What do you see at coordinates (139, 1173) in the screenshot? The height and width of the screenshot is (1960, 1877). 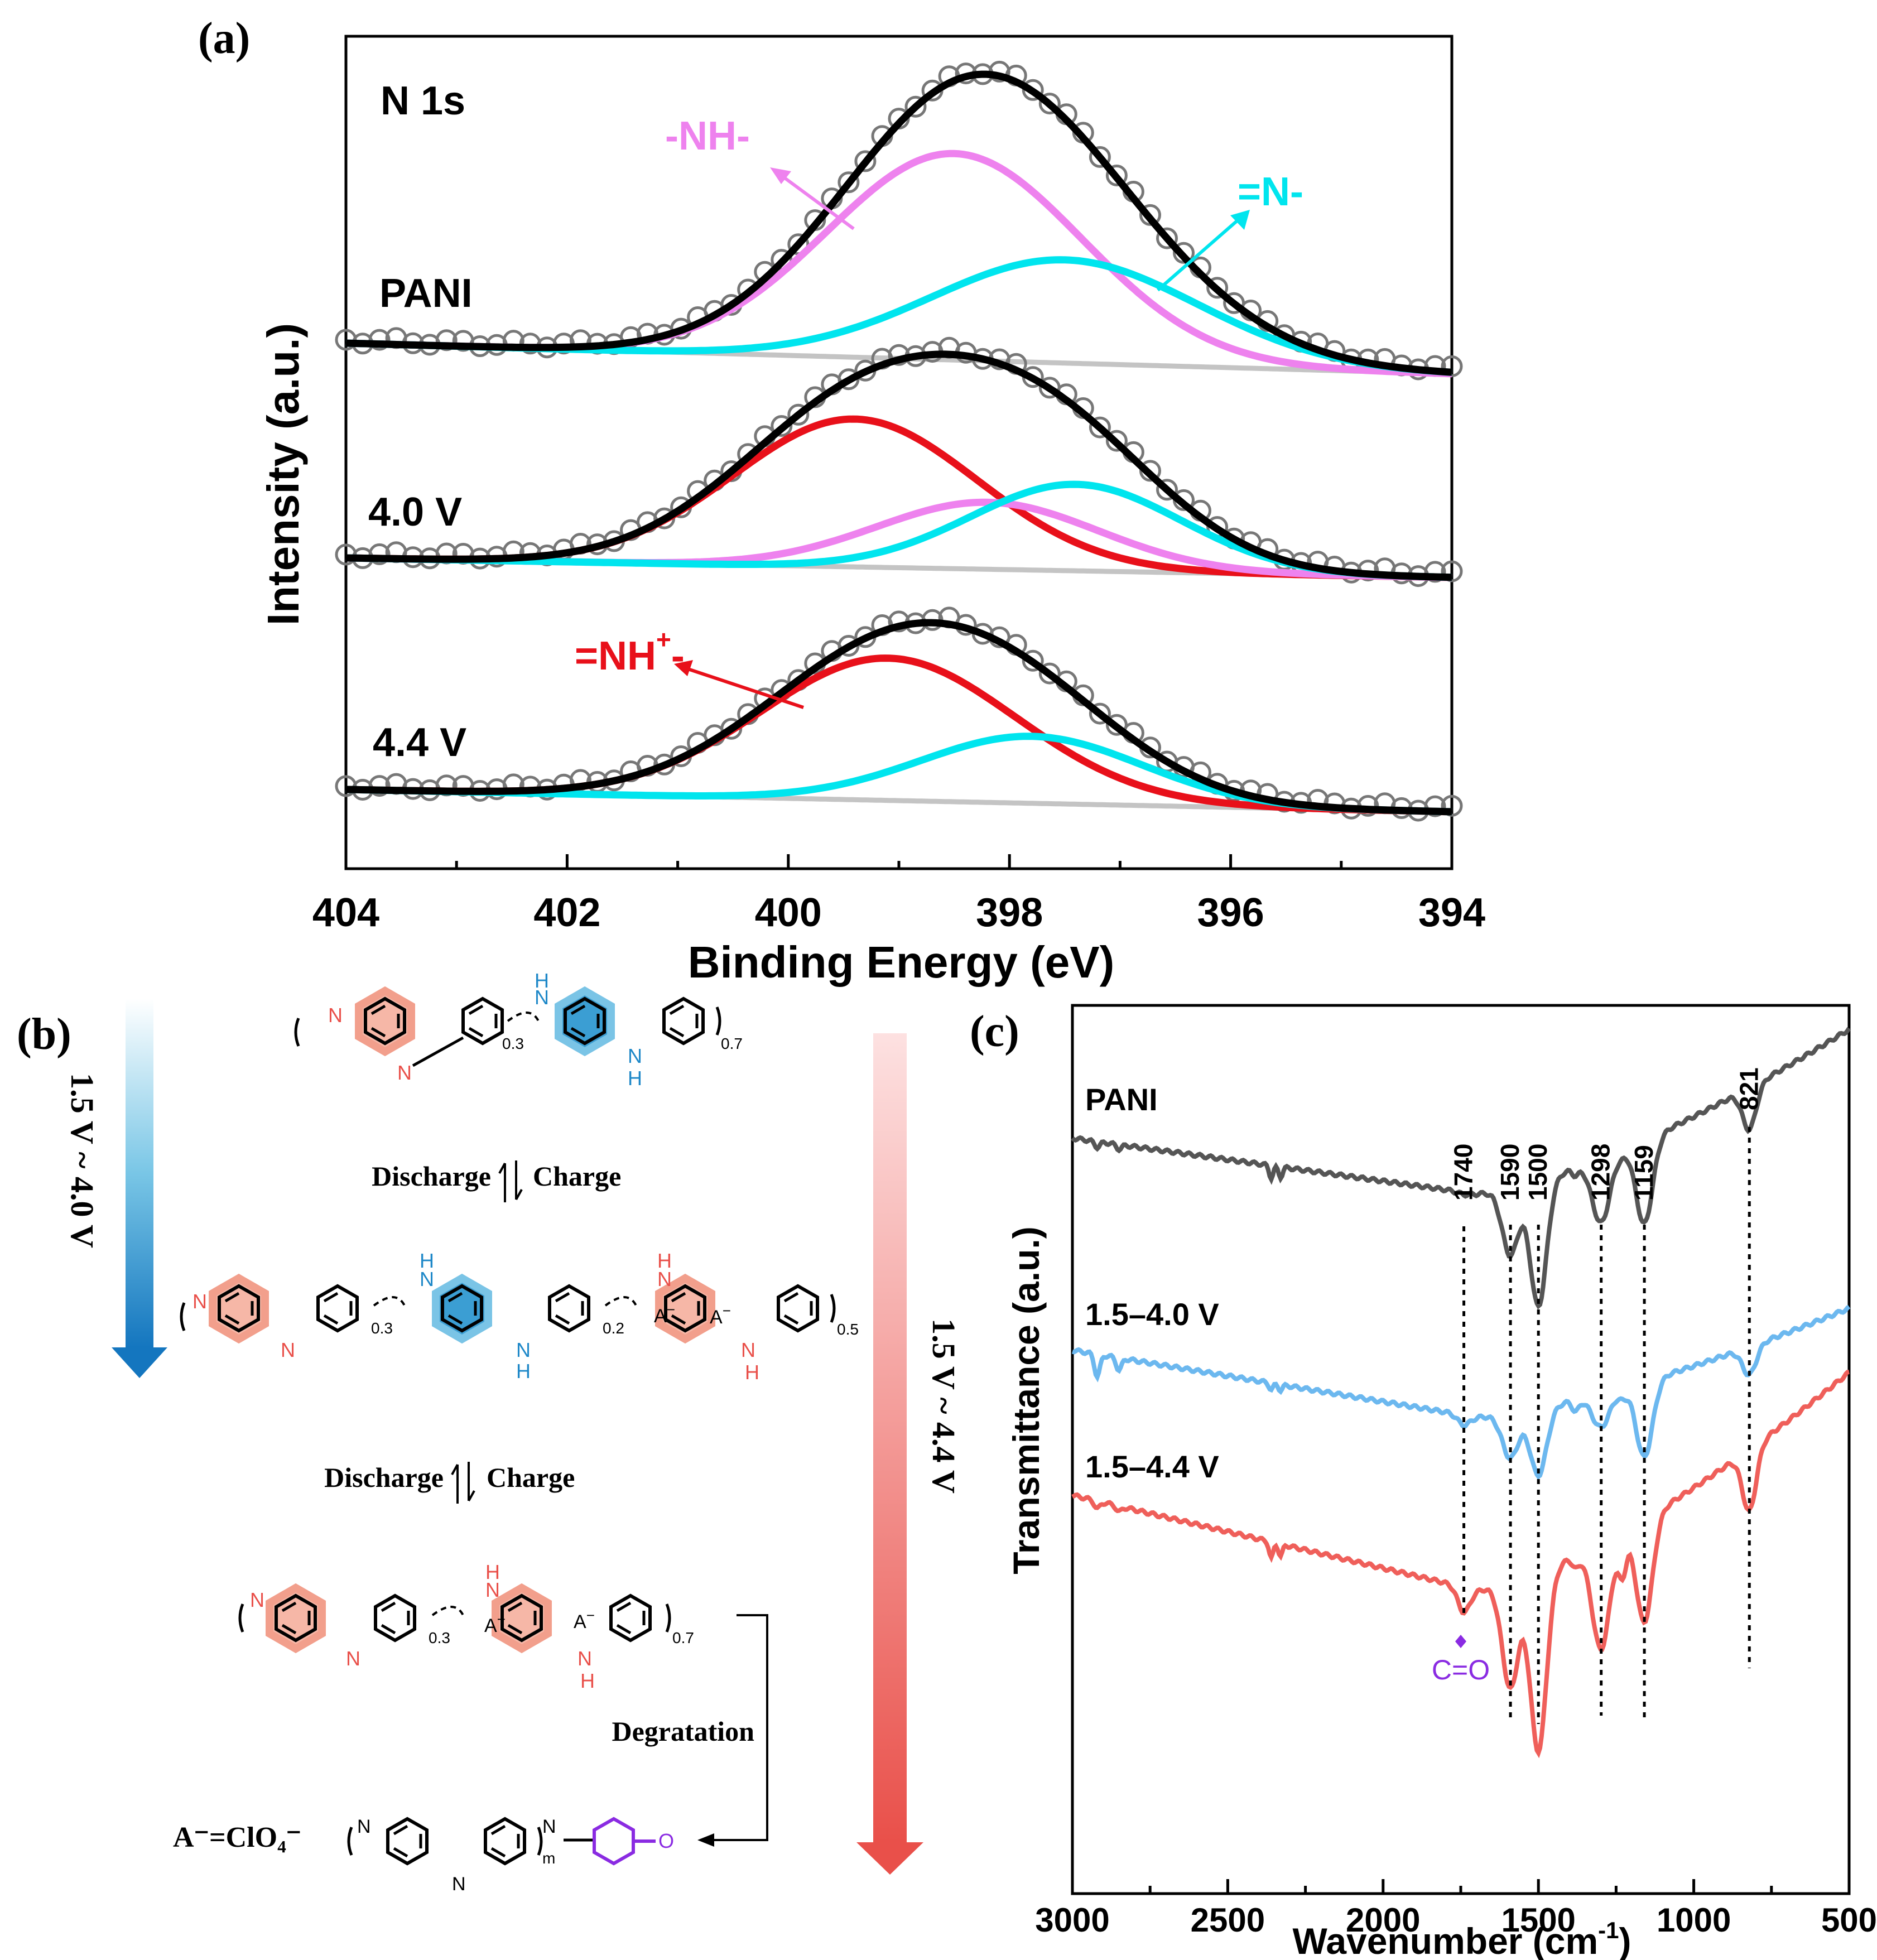 I see `arrow-left-shaft` at bounding box center [139, 1173].